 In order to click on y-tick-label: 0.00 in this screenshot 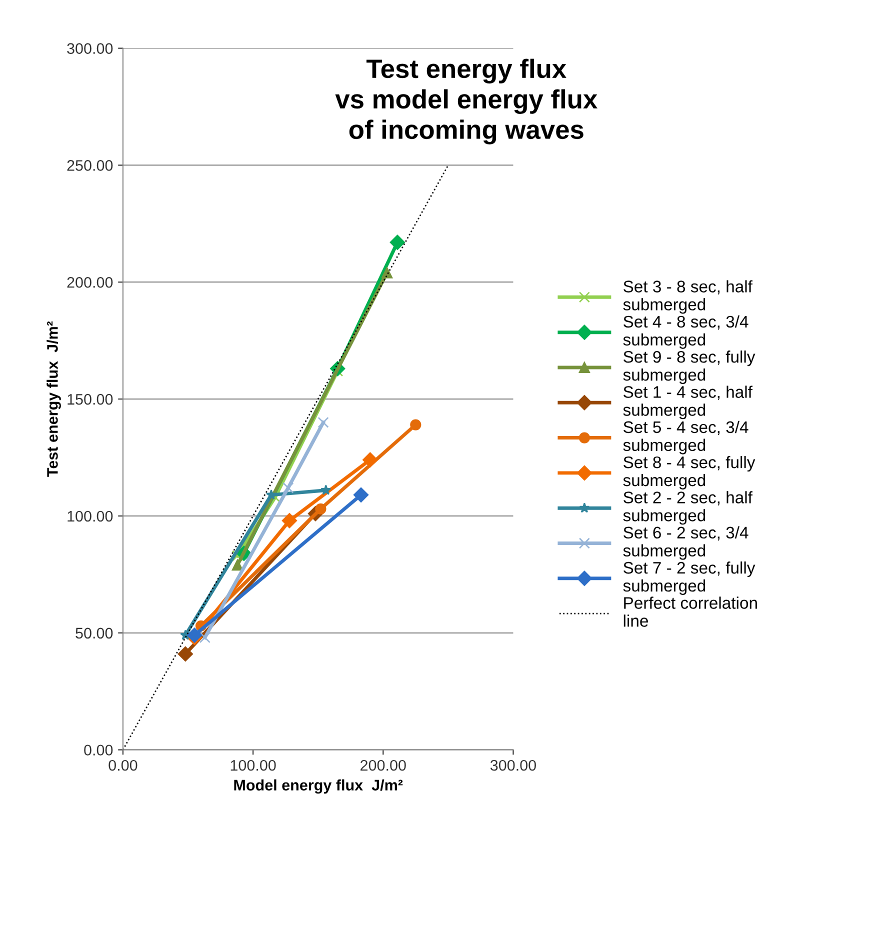, I will do `click(98, 750)`.